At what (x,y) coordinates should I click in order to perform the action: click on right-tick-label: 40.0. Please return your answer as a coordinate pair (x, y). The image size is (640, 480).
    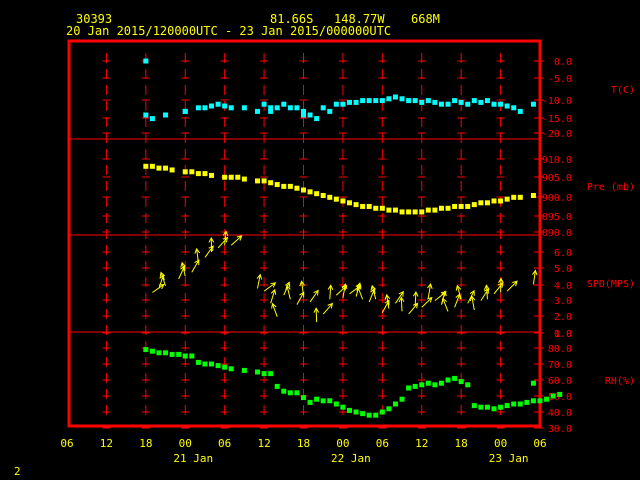
    Looking at the image, I should click on (560, 413).